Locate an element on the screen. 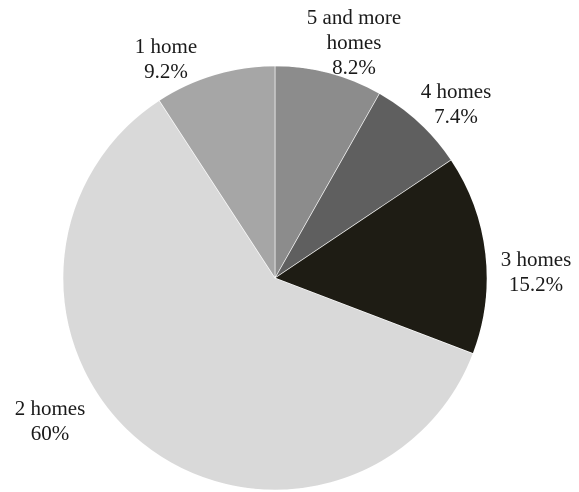  slice-category-label: homes is located at coordinates (354, 42).